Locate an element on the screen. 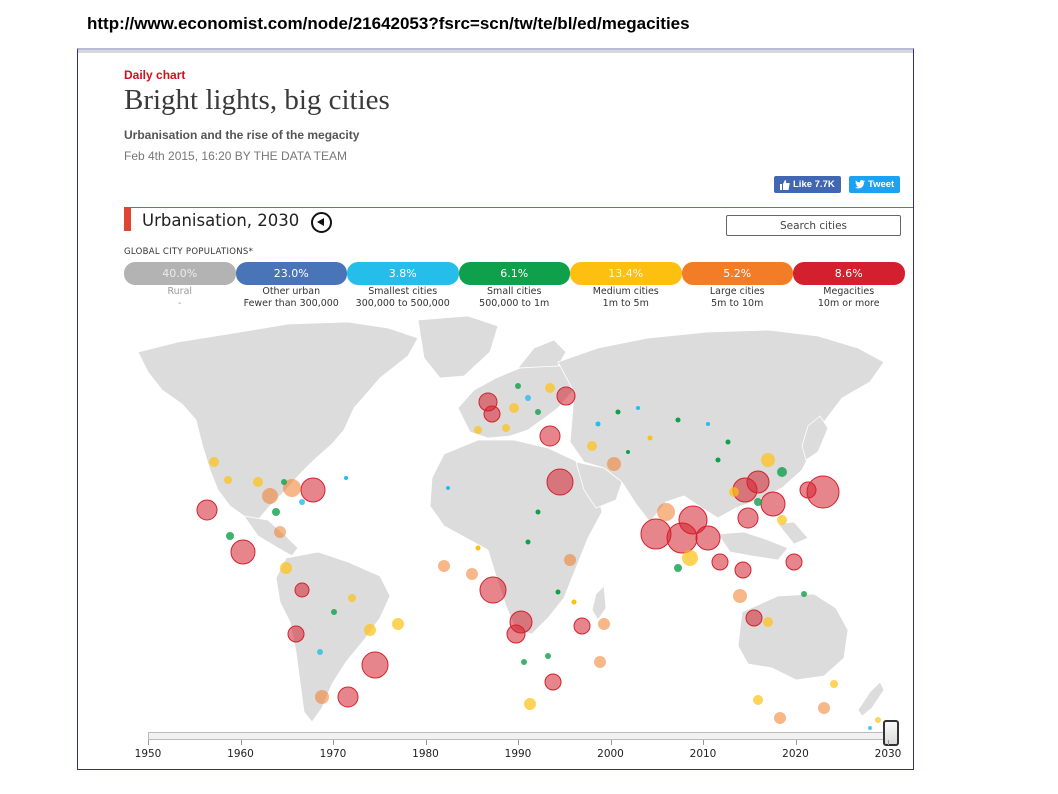  legend-item-megacities: 8.6% Megacities 10m or more is located at coordinates (849, 285).